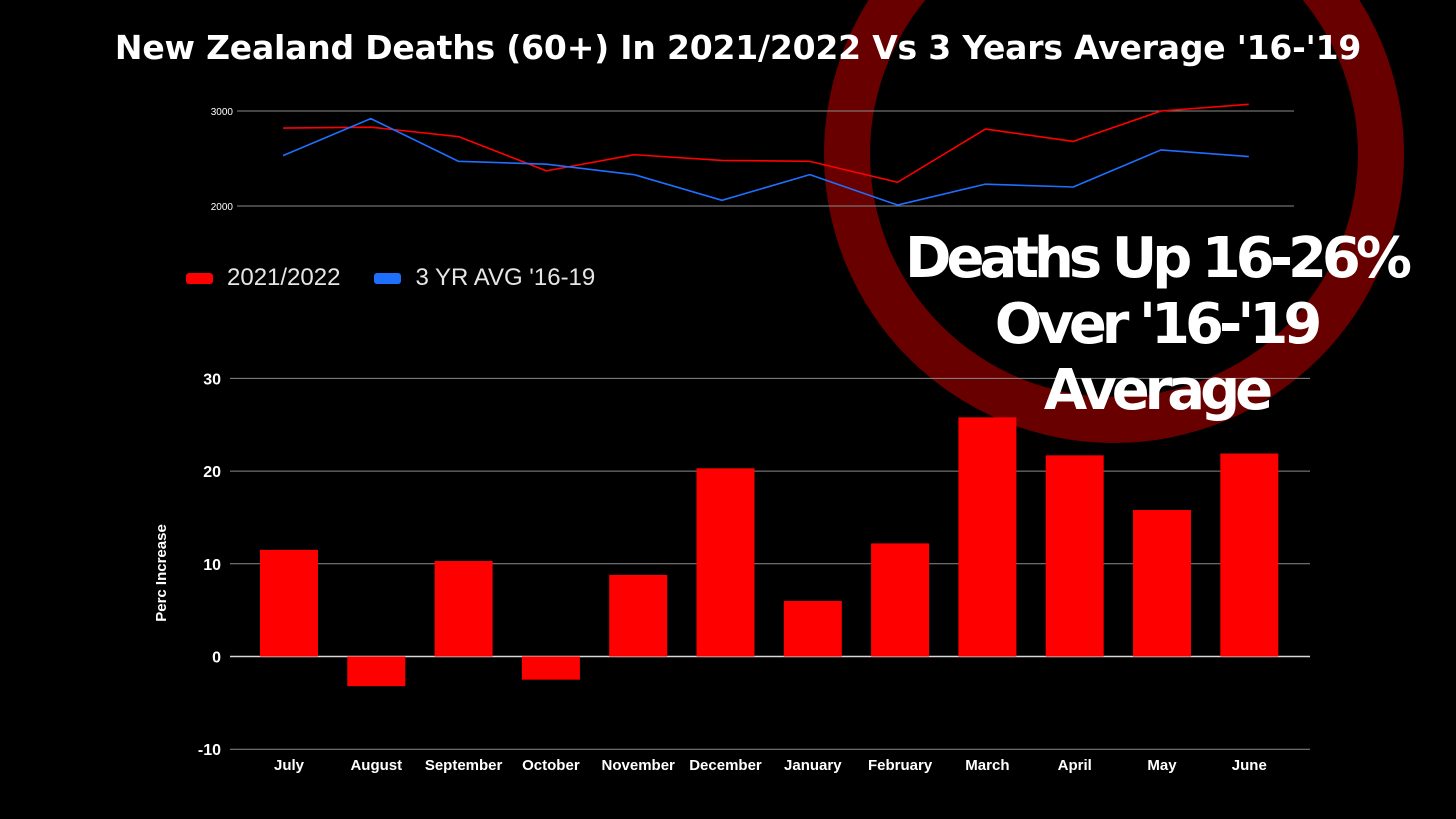  I want to click on series-line-avg, so click(765, 161).